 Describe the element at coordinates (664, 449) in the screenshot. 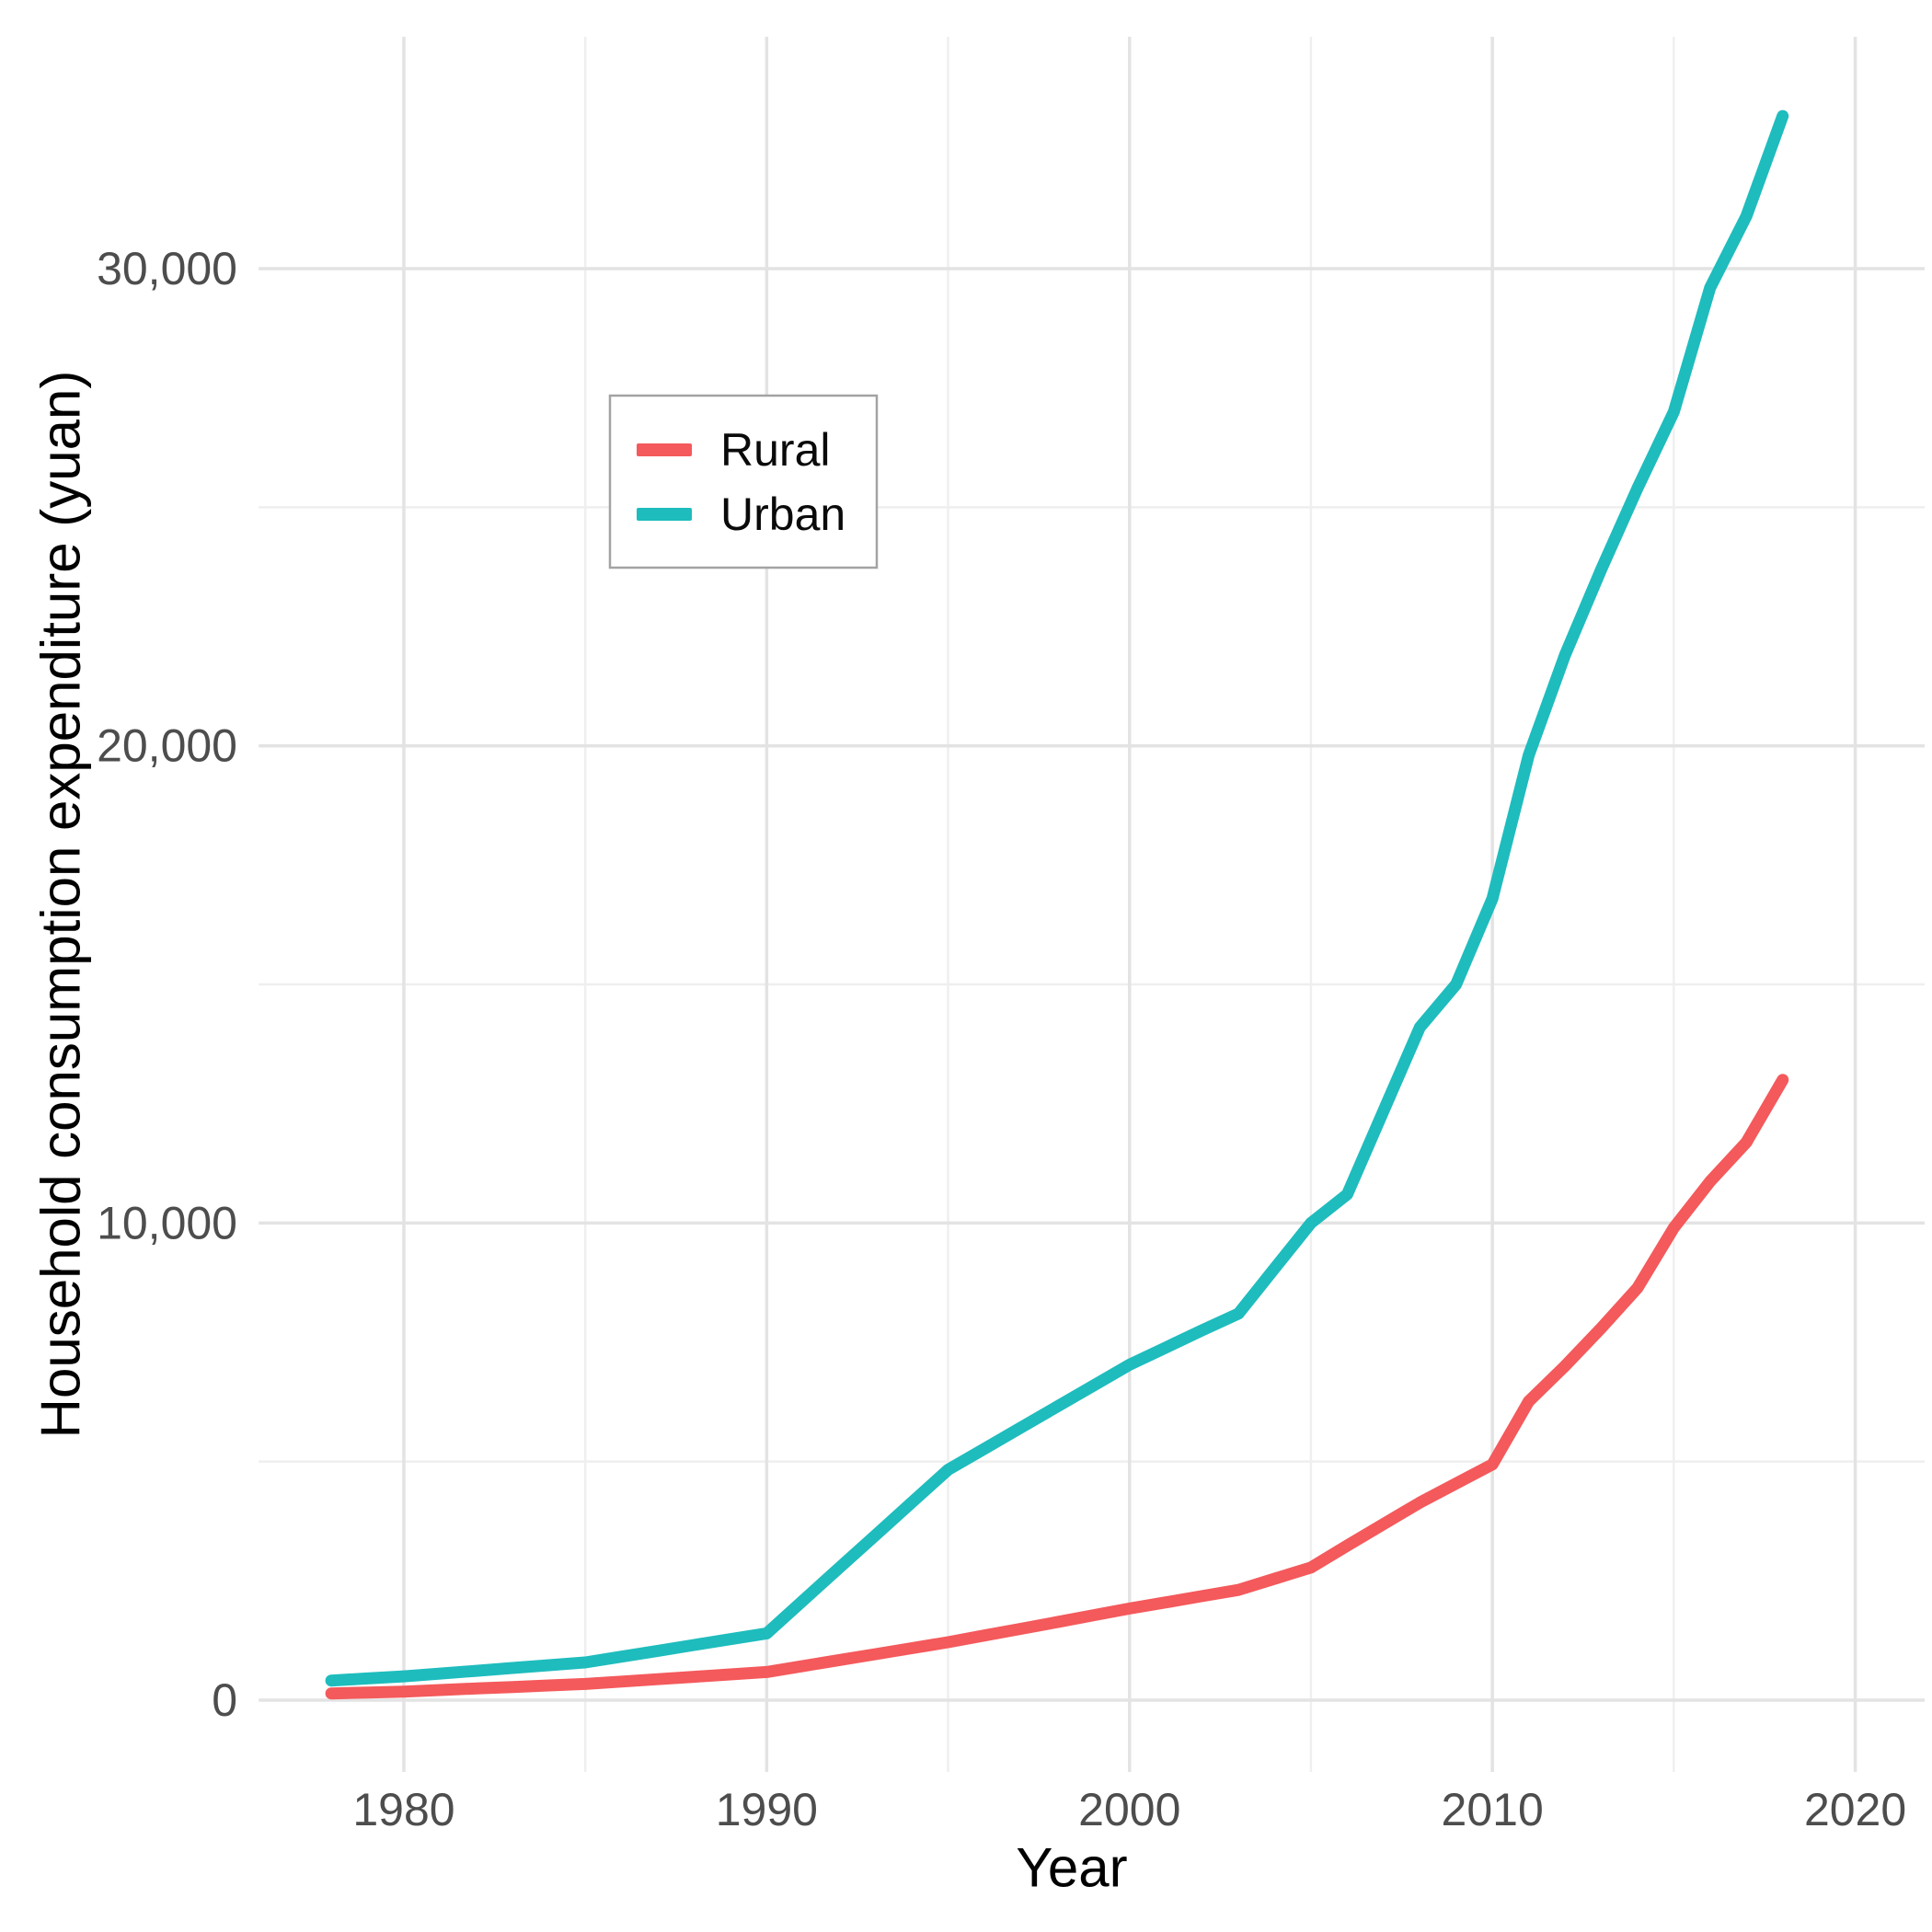

I see `legend-swatch-rural` at that location.